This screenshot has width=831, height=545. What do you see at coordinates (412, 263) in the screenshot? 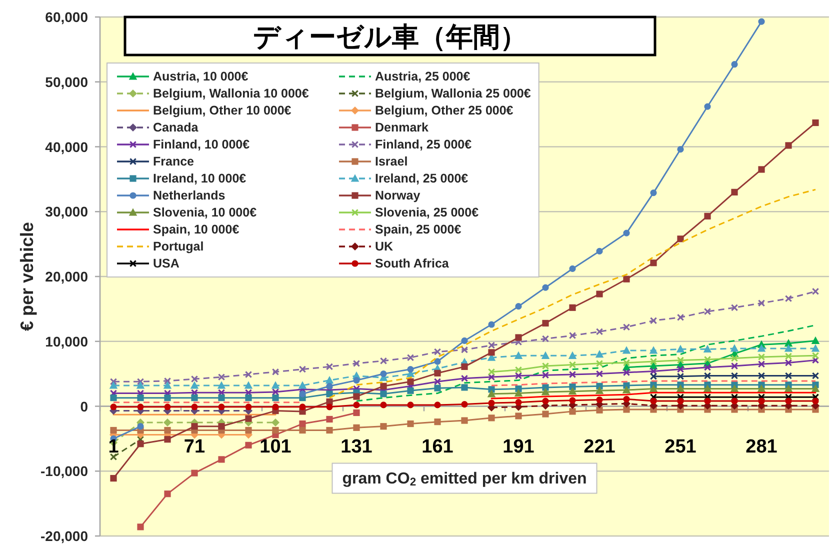
I see `legend-label: South Africa` at bounding box center [412, 263].